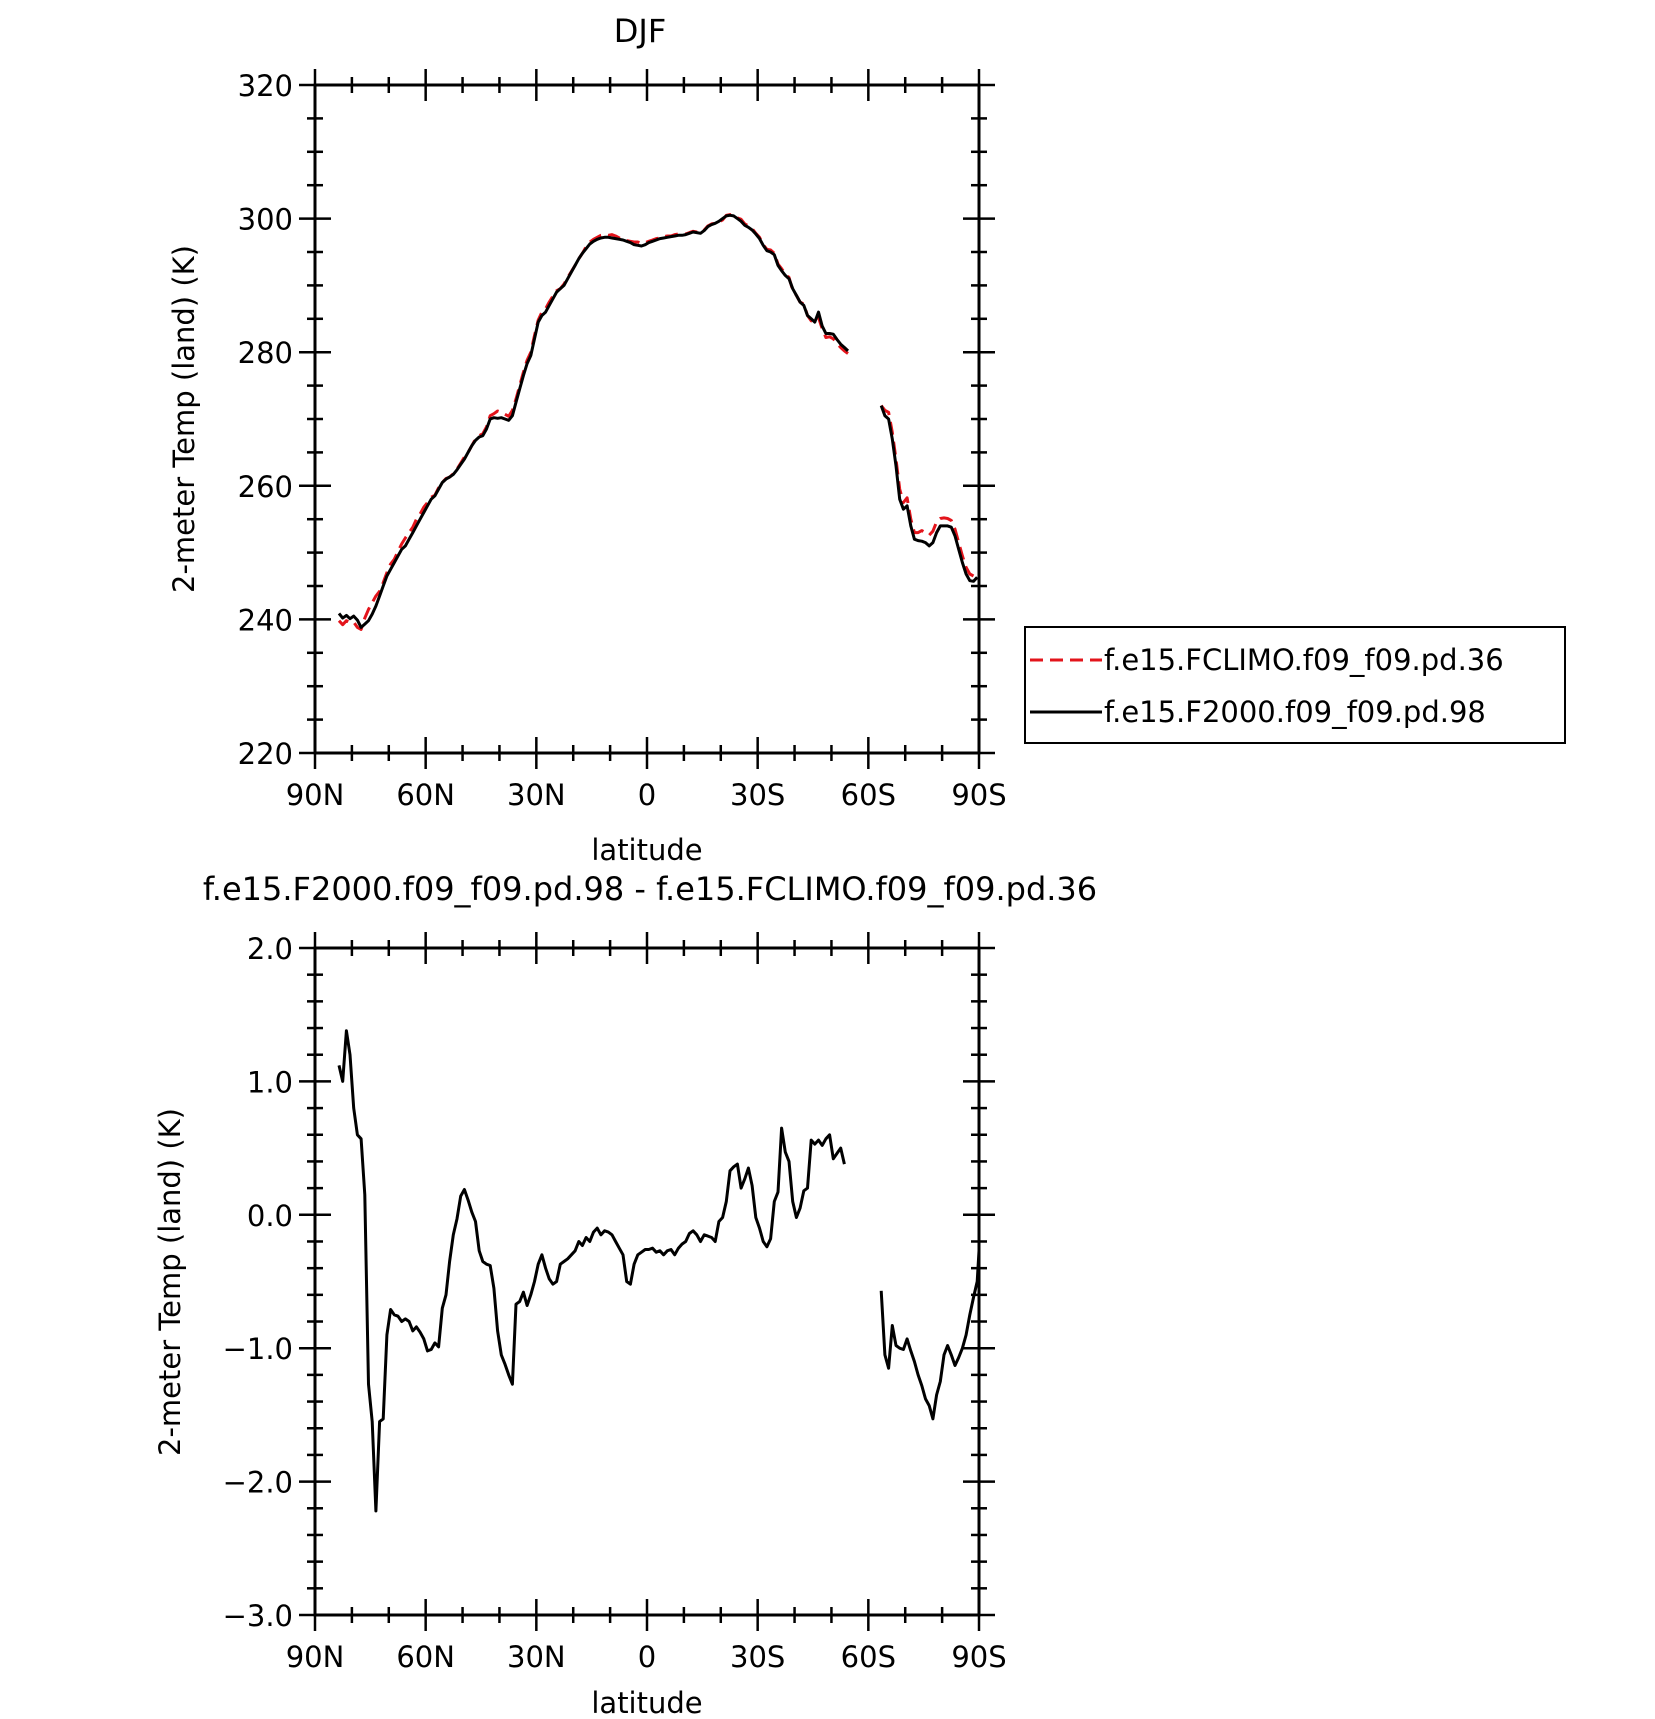 The width and height of the screenshot is (1655, 1719). What do you see at coordinates (265, 620) in the screenshot?
I see `y-tick-label: 240` at bounding box center [265, 620].